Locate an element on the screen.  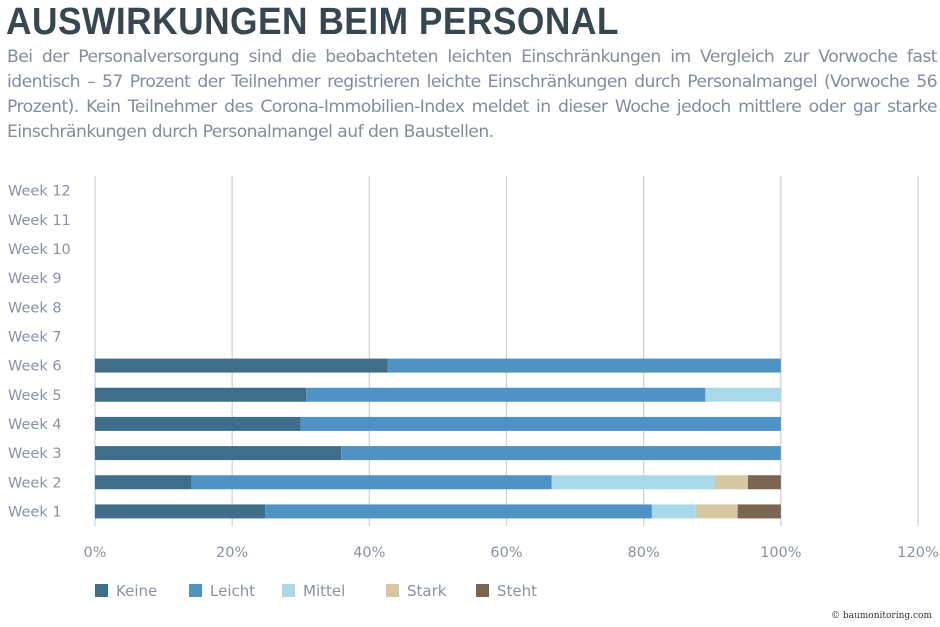
legend: Keine Leicht Mittel Stark Steht is located at coordinates (316, 591).